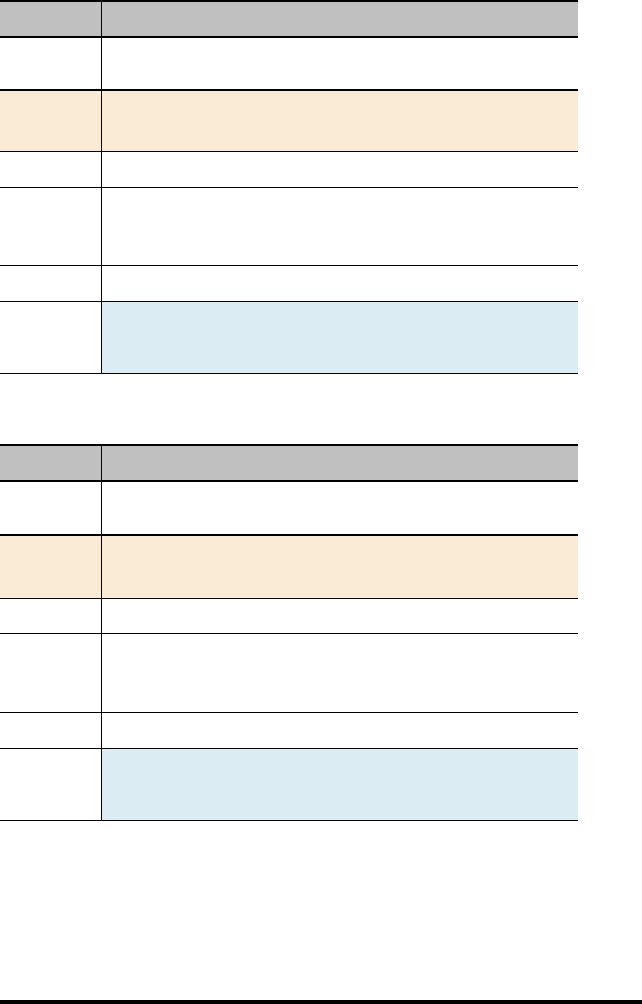  I want to click on page-footer-rule, so click(321, 1002).